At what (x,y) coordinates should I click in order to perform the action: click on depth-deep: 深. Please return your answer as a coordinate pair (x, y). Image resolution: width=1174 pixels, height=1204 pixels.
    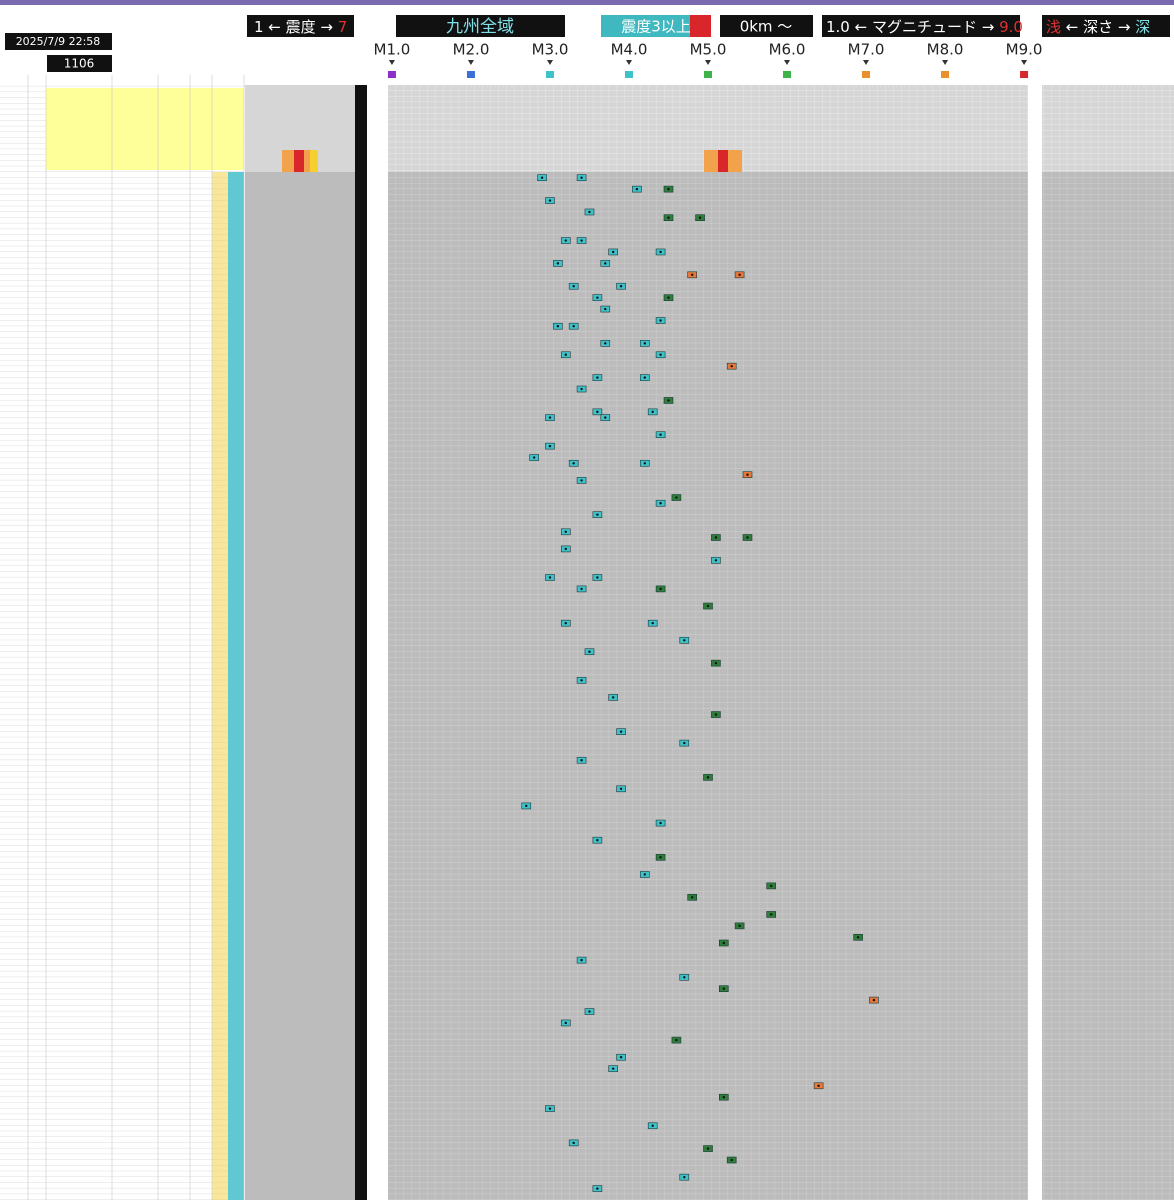
    Looking at the image, I should click on (1142, 27).